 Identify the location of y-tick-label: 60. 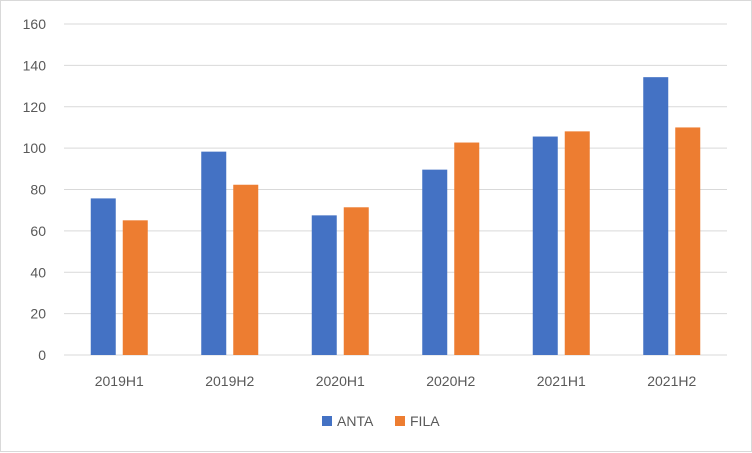
(38, 231).